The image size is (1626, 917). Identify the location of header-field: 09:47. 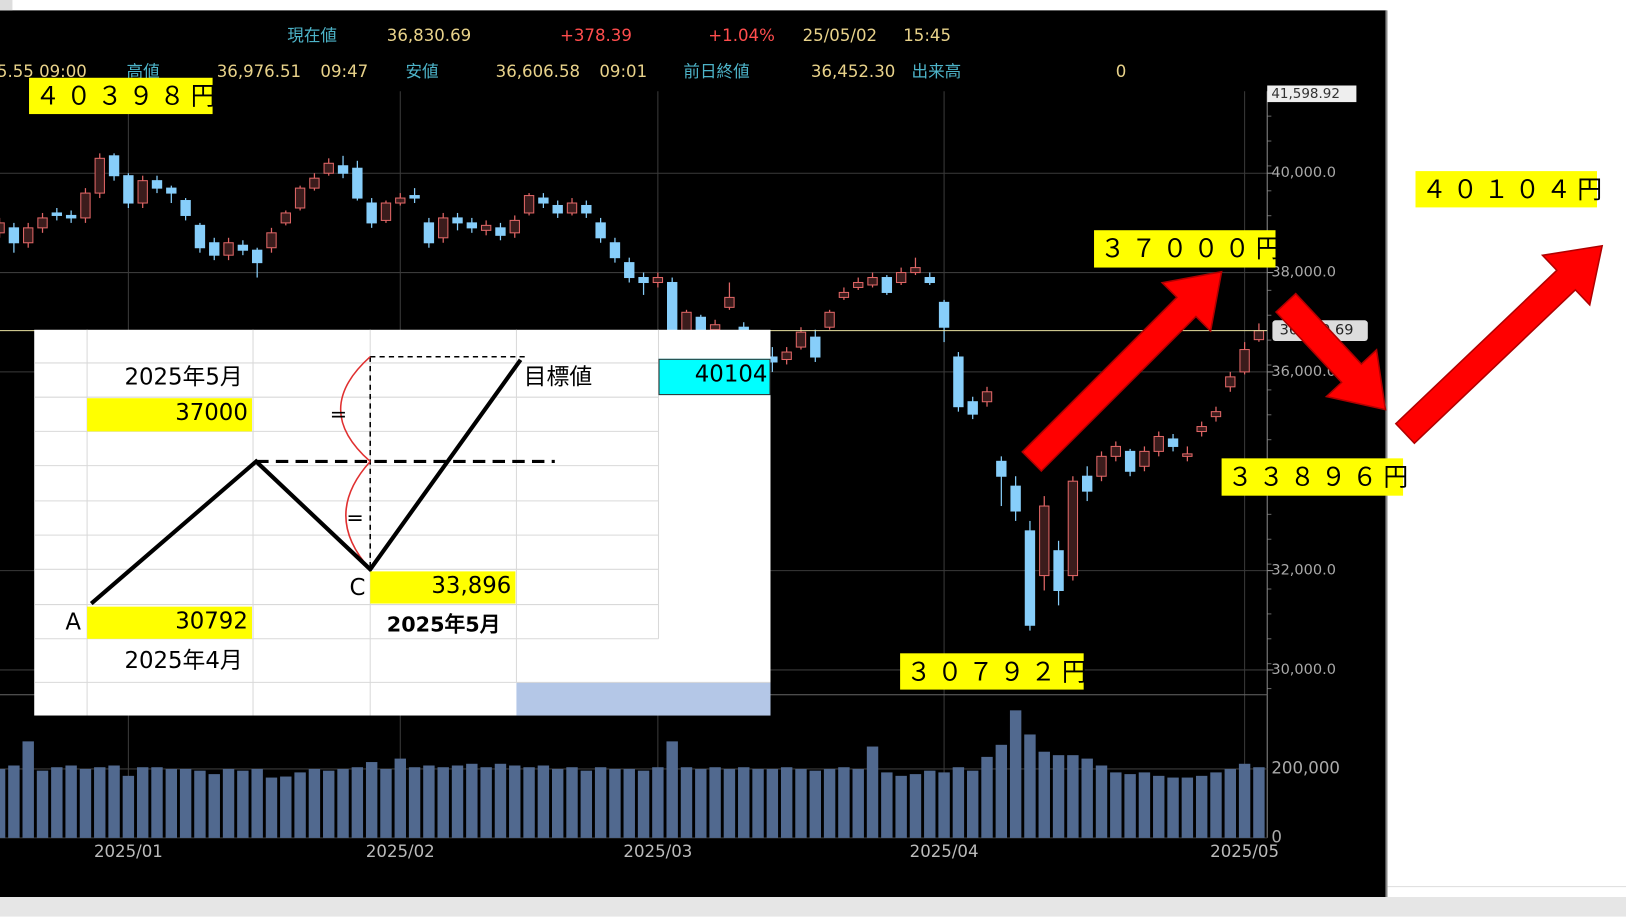
(344, 71).